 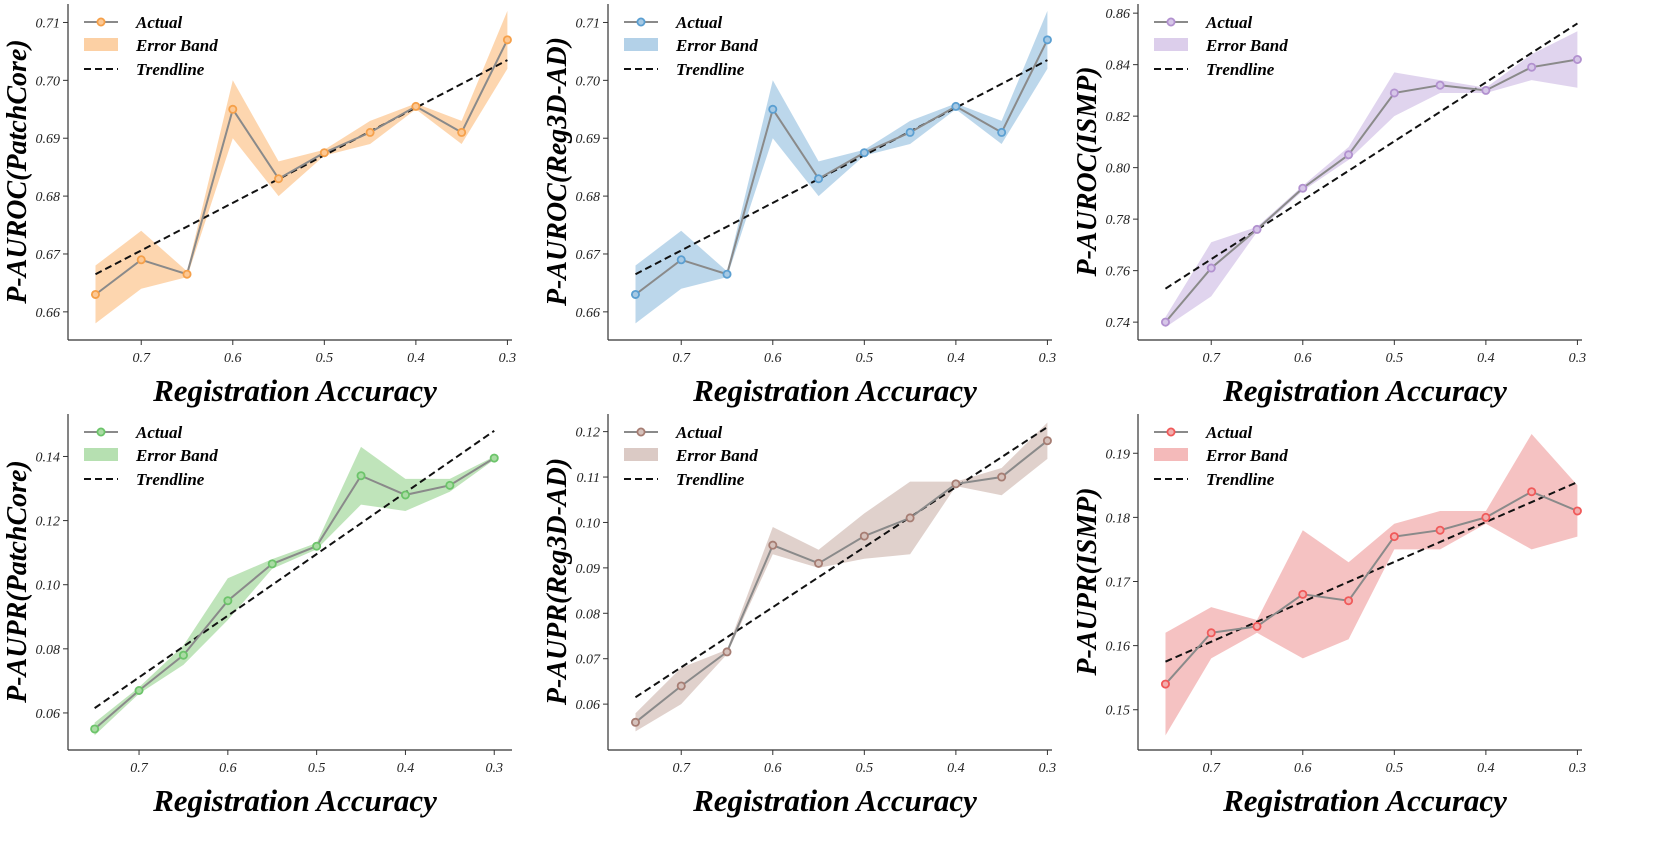 I want to click on y-tick-label: 0.06, so click(x=588, y=705).